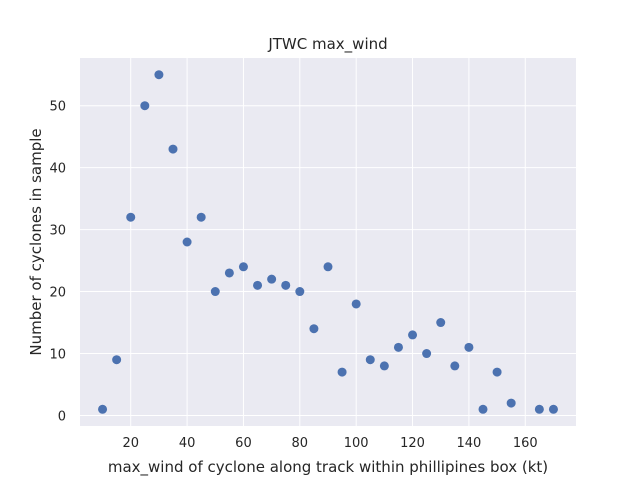 The width and height of the screenshot is (640, 480). Describe the element at coordinates (187, 443) in the screenshot. I see `x-tick-label: 40` at that location.